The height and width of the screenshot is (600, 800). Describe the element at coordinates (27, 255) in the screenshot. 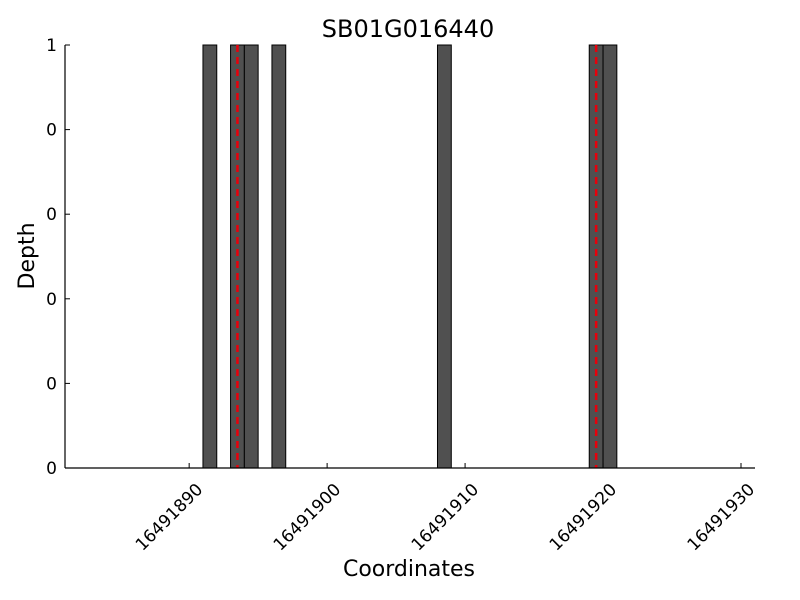

I see `y-axis-label: Depth` at that location.